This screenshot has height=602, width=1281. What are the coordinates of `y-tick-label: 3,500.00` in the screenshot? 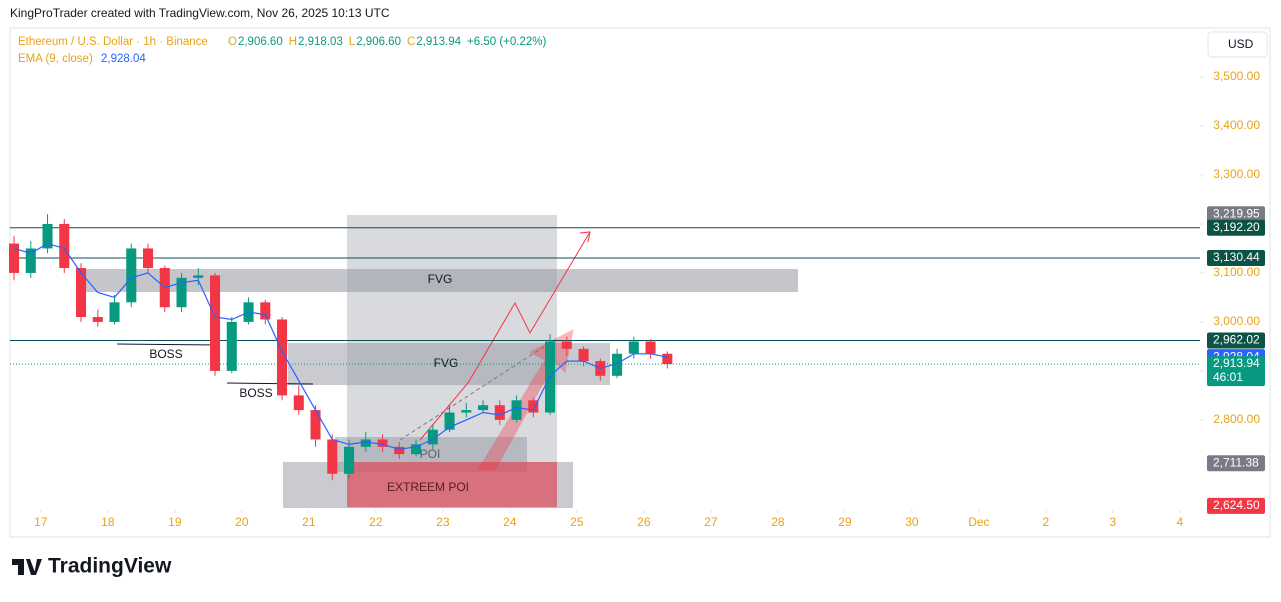 It's located at (1236, 76).